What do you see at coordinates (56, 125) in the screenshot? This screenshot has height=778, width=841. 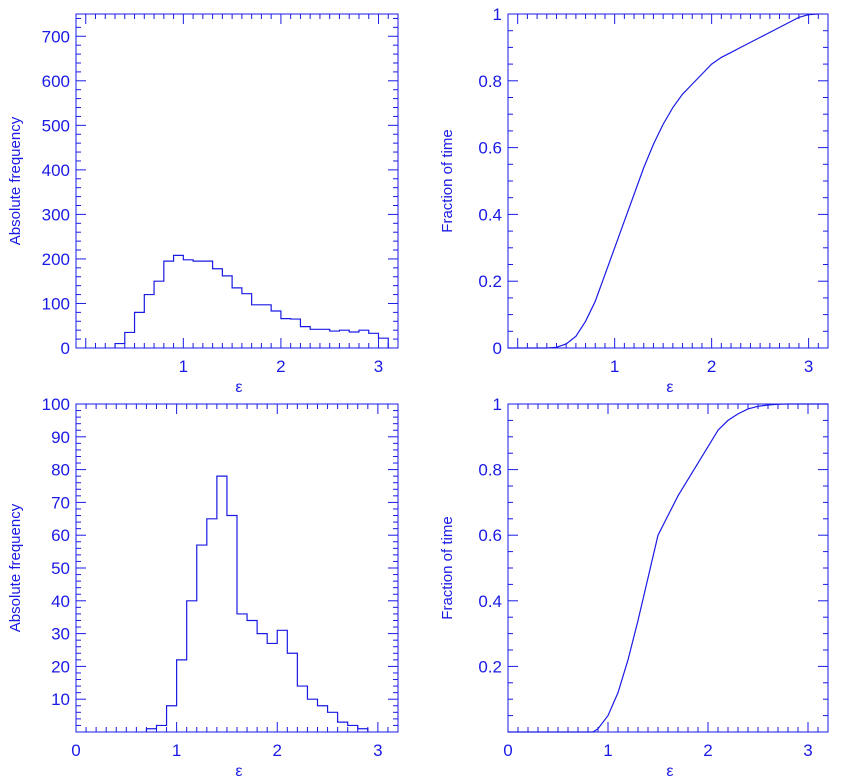 I see `y-tick-label: 500` at bounding box center [56, 125].